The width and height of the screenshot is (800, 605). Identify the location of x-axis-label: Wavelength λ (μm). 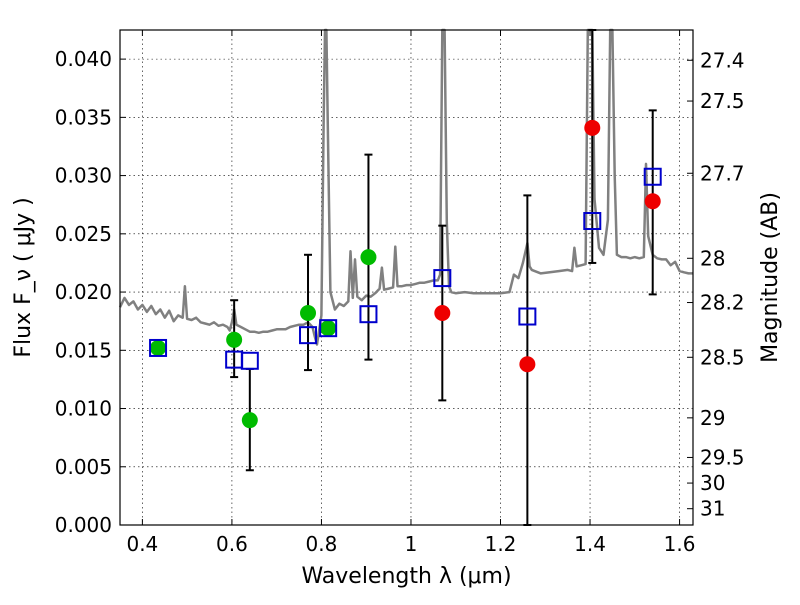
(406, 576).